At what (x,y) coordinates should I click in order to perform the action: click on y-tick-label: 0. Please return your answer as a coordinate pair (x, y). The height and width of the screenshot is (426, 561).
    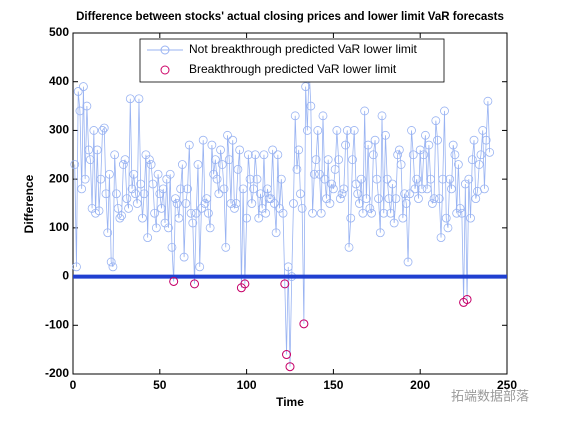
    Looking at the image, I should click on (65, 276).